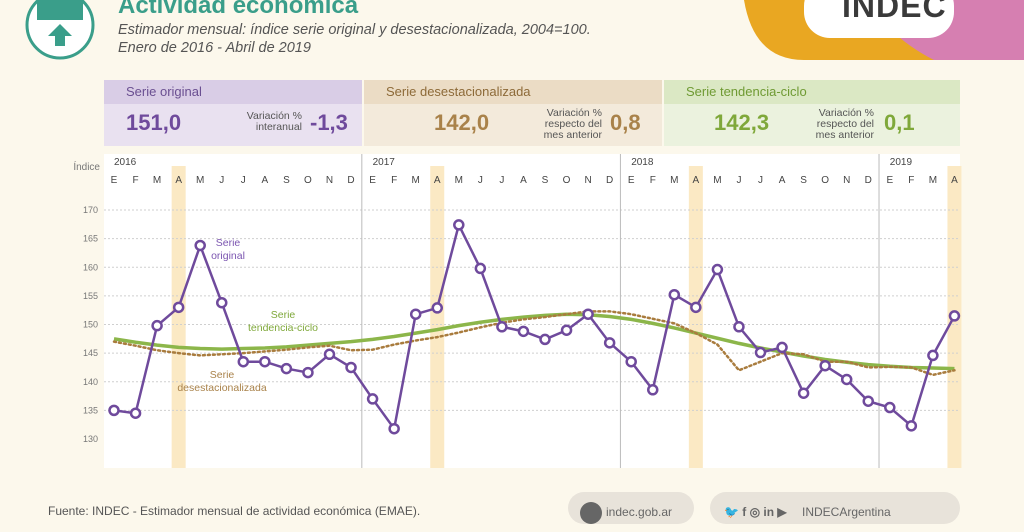 The height and width of the screenshot is (532, 1024). What do you see at coordinates (214, 48) in the screenshot?
I see `period-label: Enero de 2016 - Abril de 2019` at bounding box center [214, 48].